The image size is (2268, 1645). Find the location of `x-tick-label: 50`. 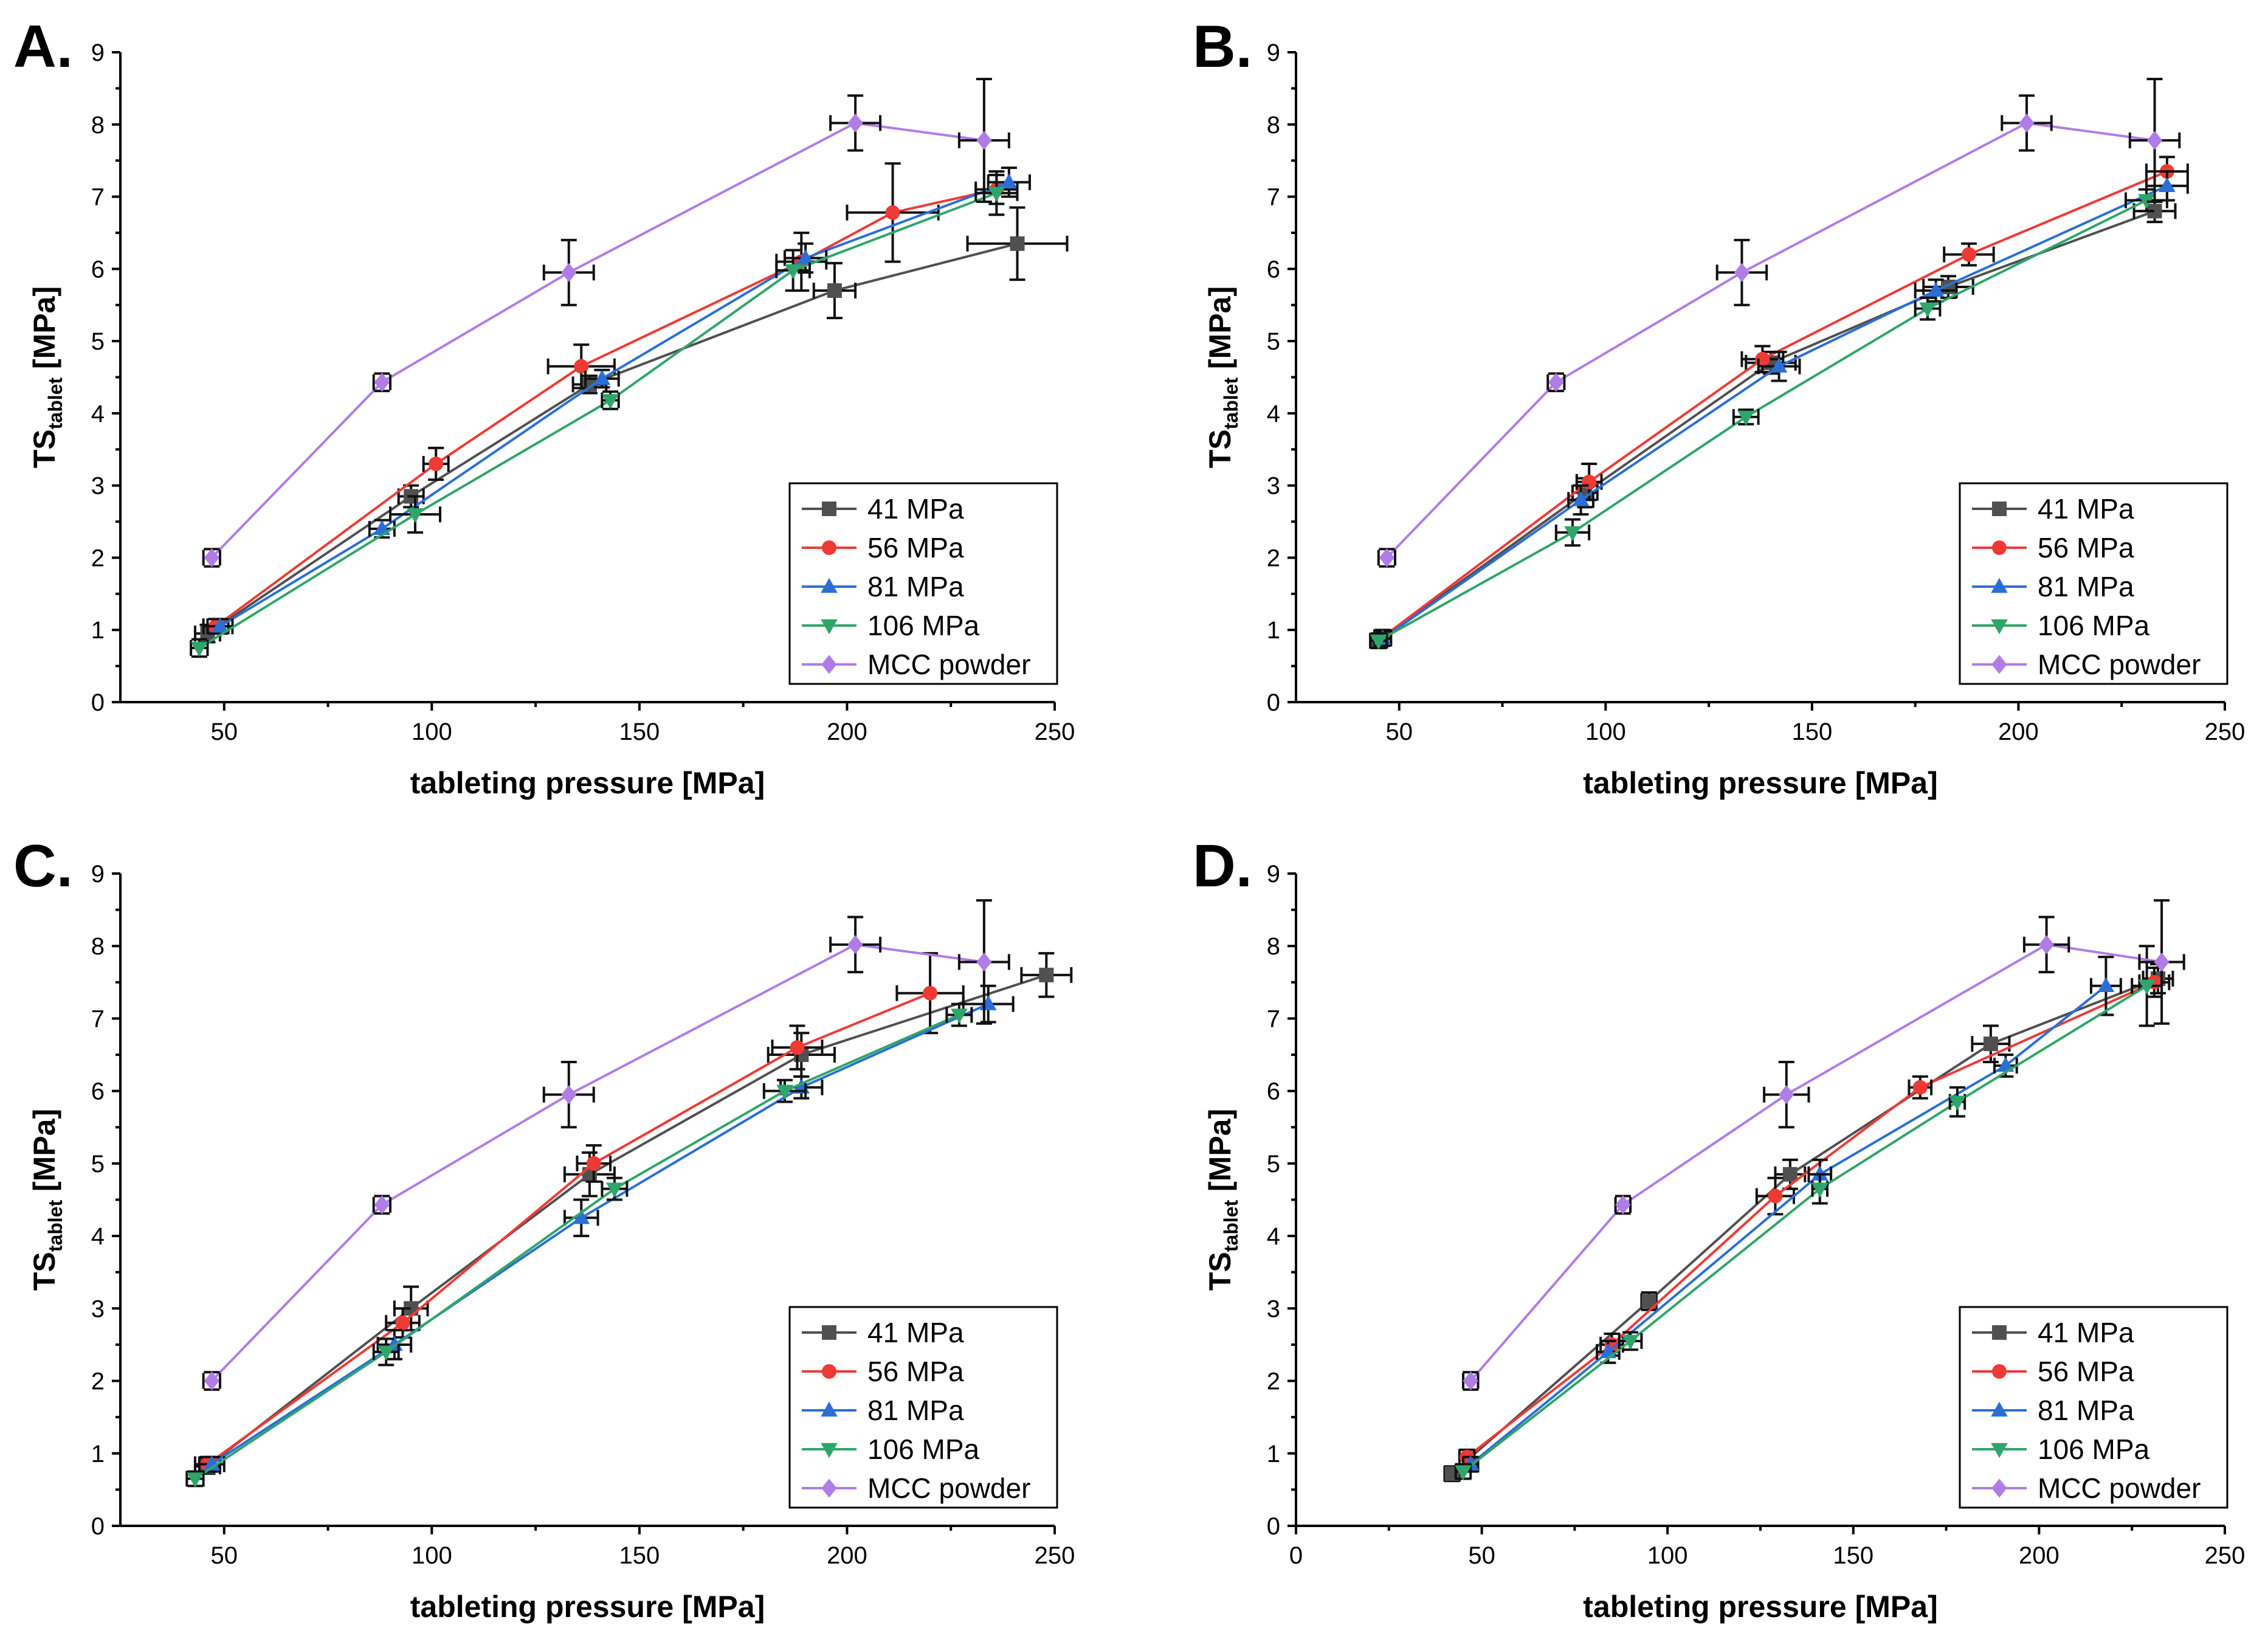

x-tick-label: 50 is located at coordinates (1399, 732).